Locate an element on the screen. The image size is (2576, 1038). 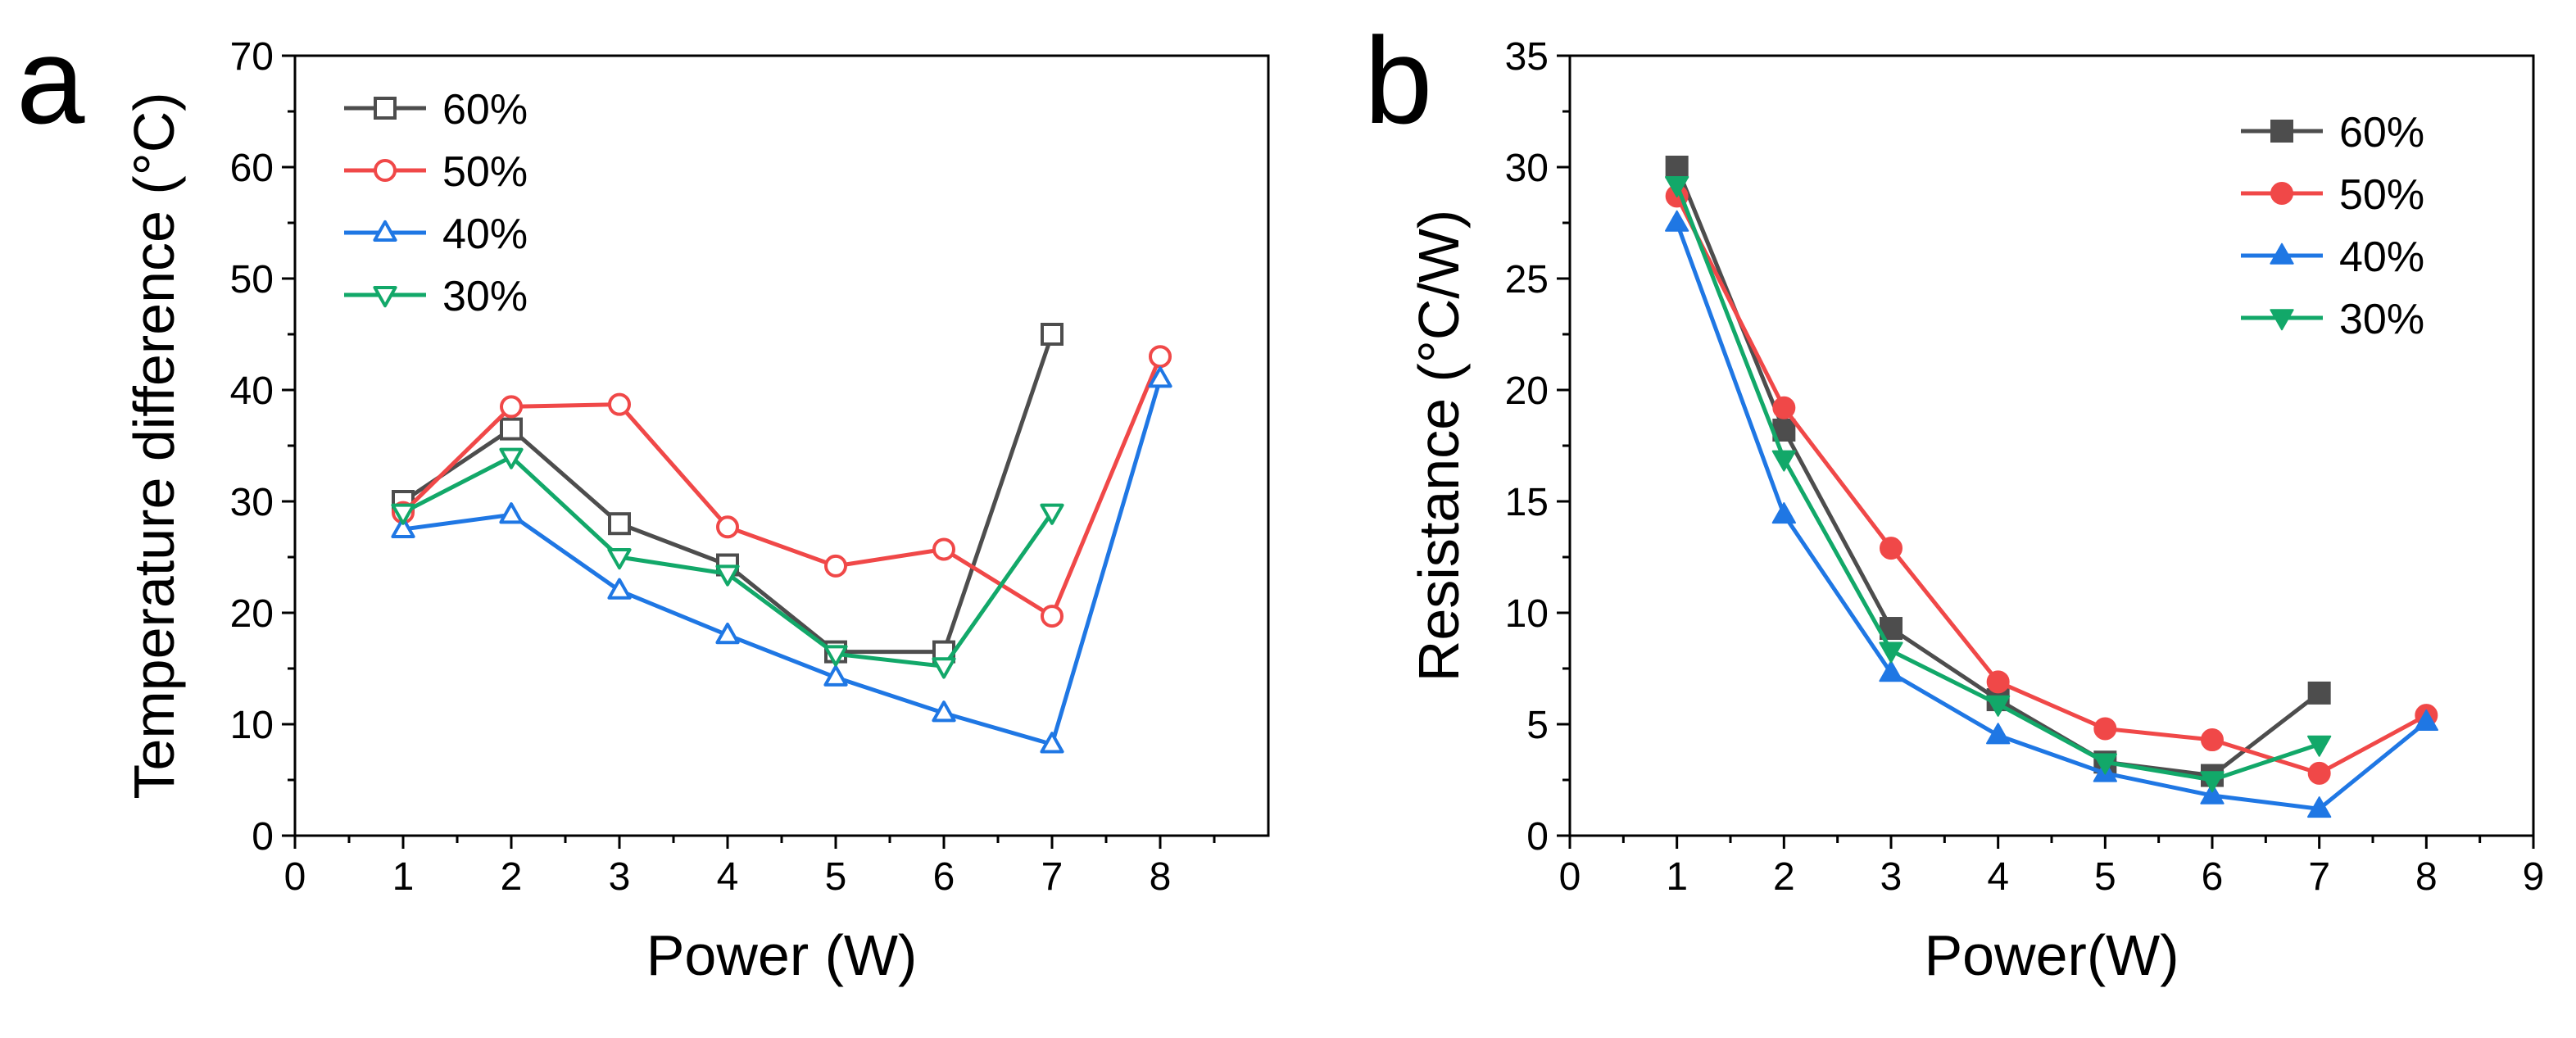
panel-a-y-tick-label: 40 is located at coordinates (252, 391).